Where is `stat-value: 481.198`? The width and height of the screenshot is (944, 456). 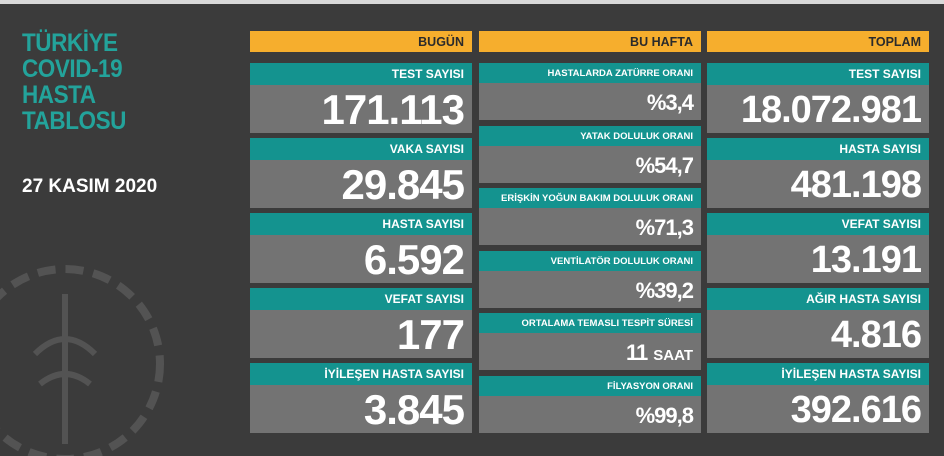 stat-value: 481.198 is located at coordinates (856, 185).